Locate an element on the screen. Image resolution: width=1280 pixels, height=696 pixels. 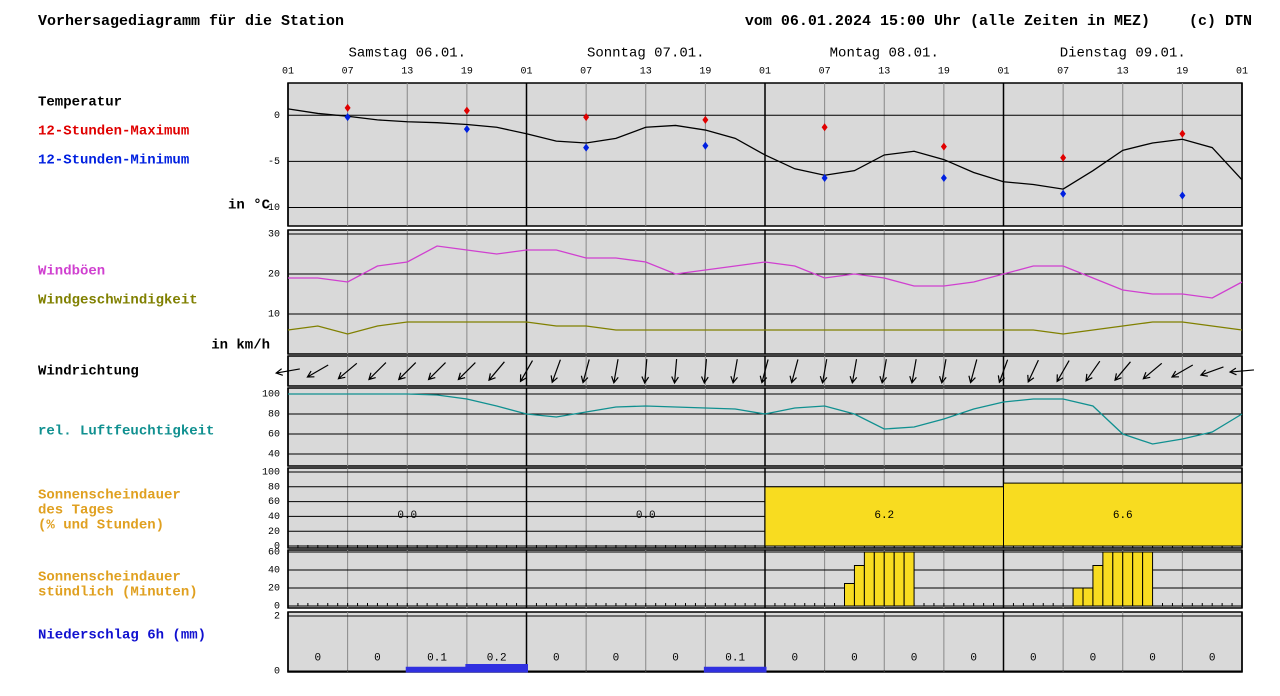
day-label: Samstag 06.01. is located at coordinates (407, 54).